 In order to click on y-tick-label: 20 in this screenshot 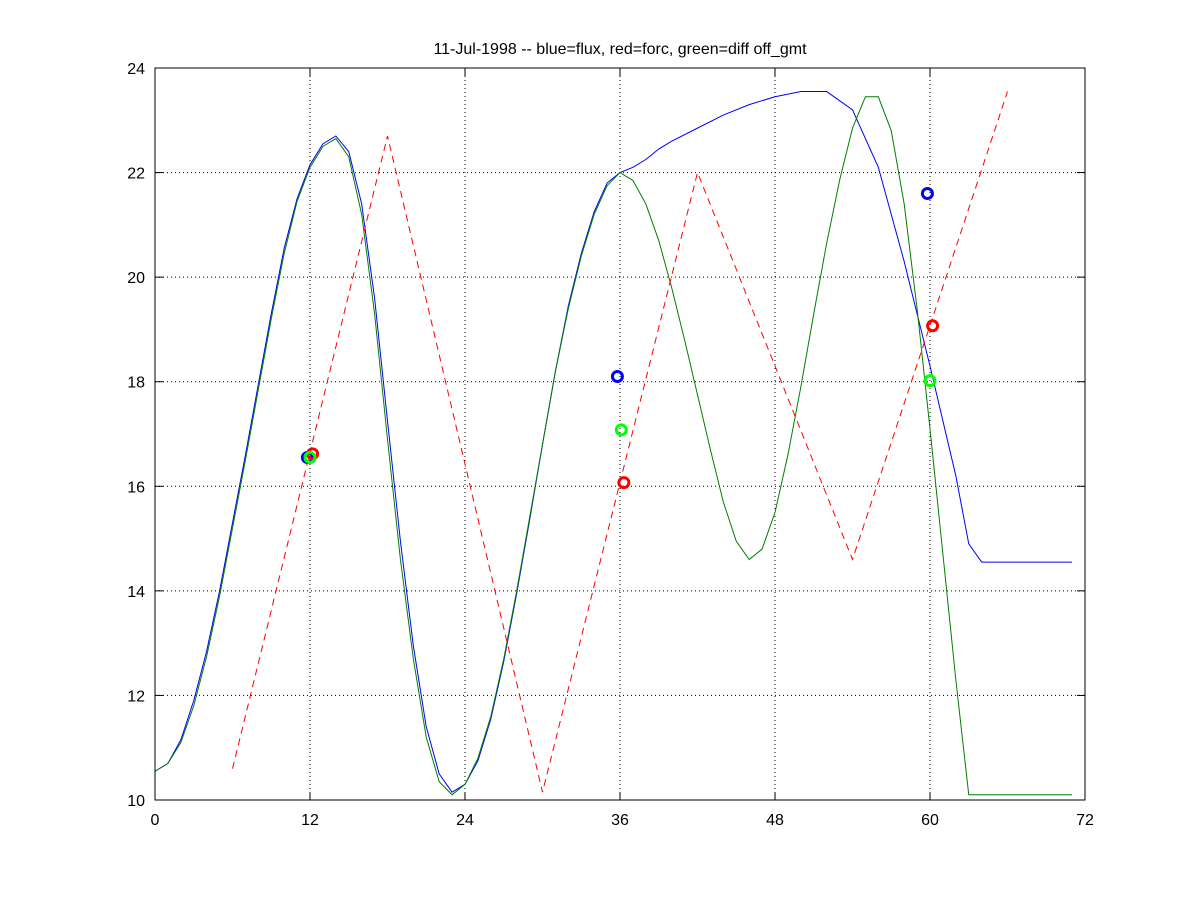, I will do `click(136, 278)`.